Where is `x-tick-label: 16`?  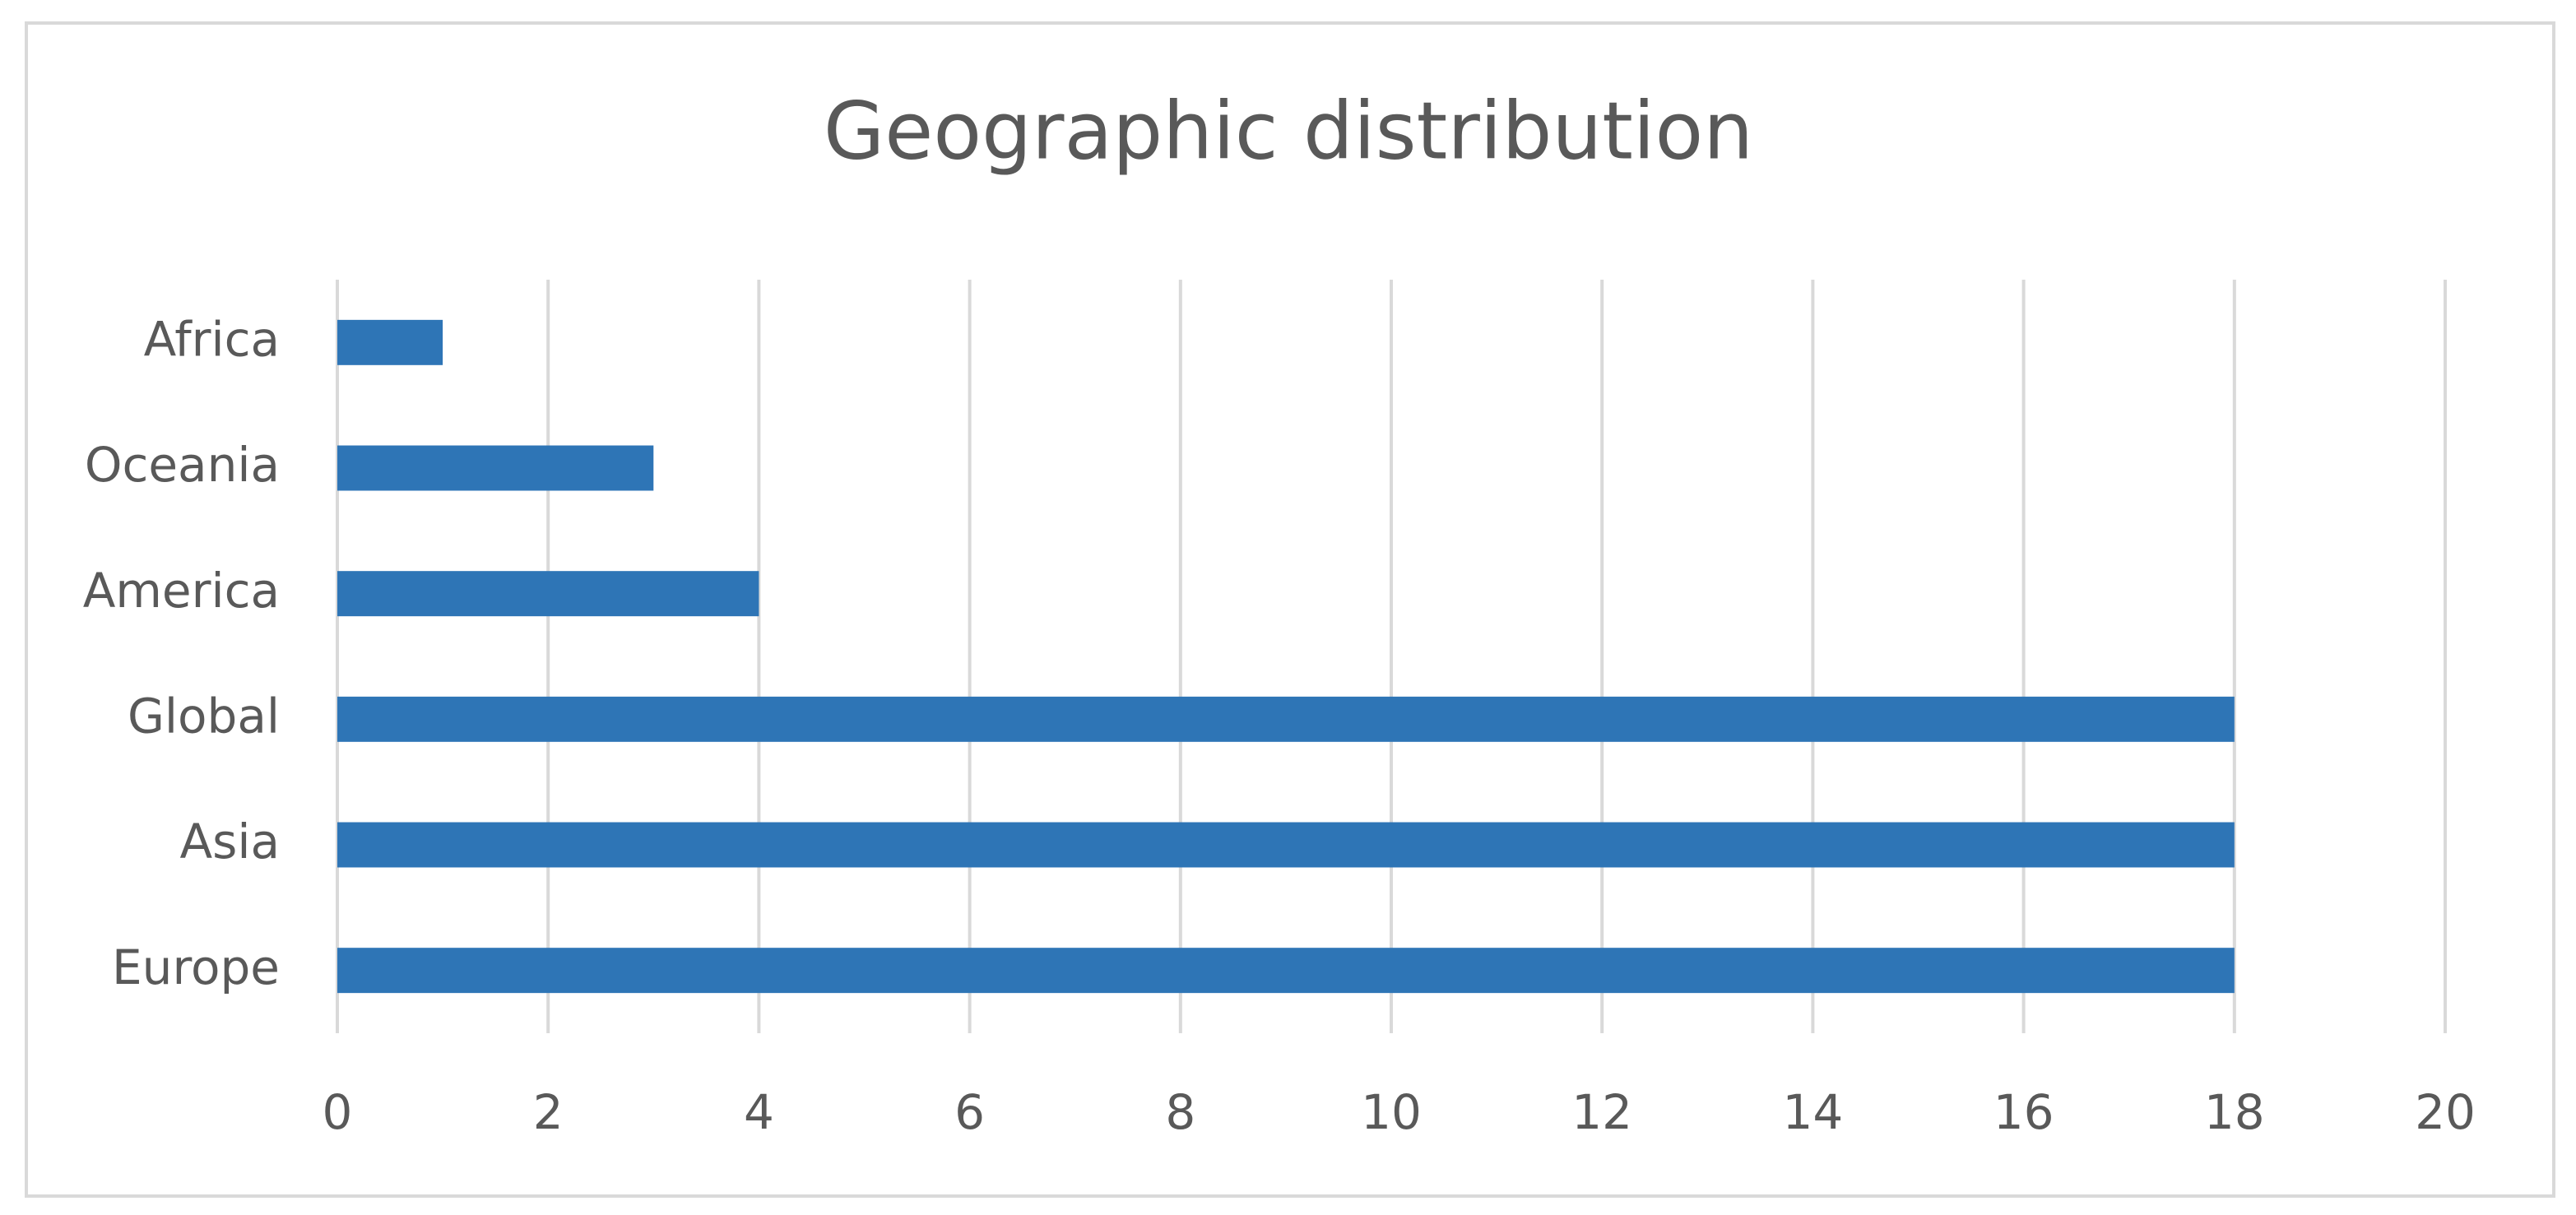
x-tick-label: 16 is located at coordinates (2024, 1112).